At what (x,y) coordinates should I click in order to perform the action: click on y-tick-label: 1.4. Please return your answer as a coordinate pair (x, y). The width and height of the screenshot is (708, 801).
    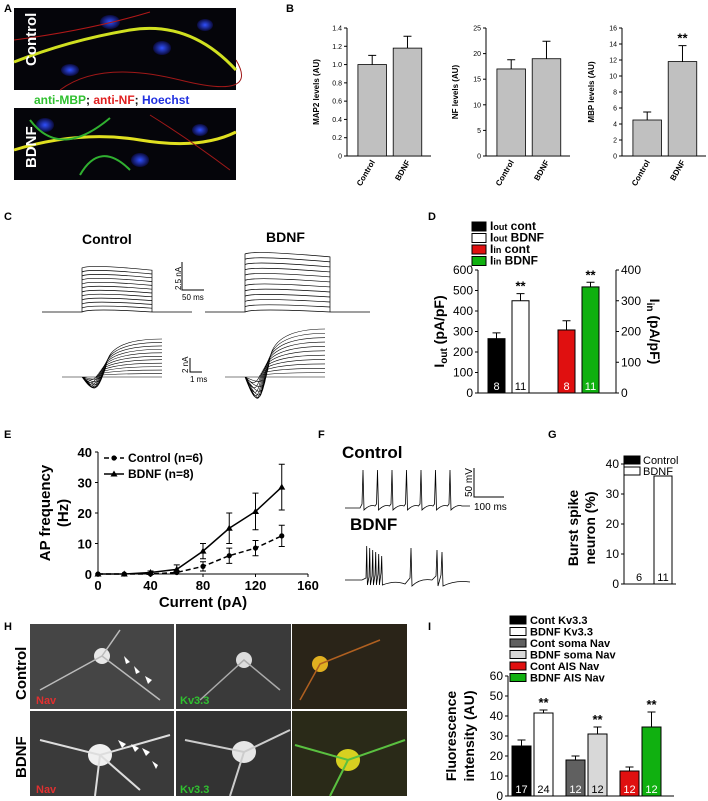
    Looking at the image, I should click on (337, 29).